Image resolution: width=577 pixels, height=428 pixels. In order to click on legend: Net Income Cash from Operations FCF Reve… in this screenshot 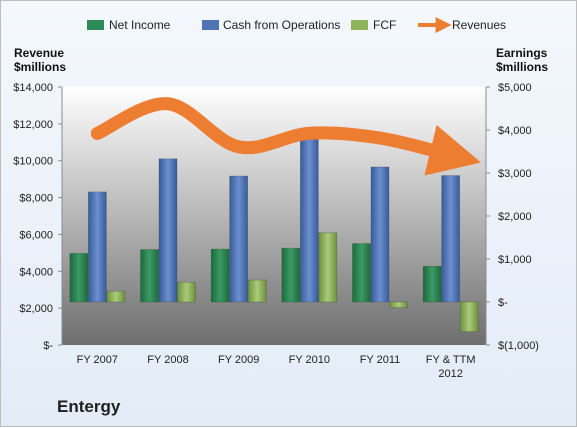, I will do `click(296, 25)`.